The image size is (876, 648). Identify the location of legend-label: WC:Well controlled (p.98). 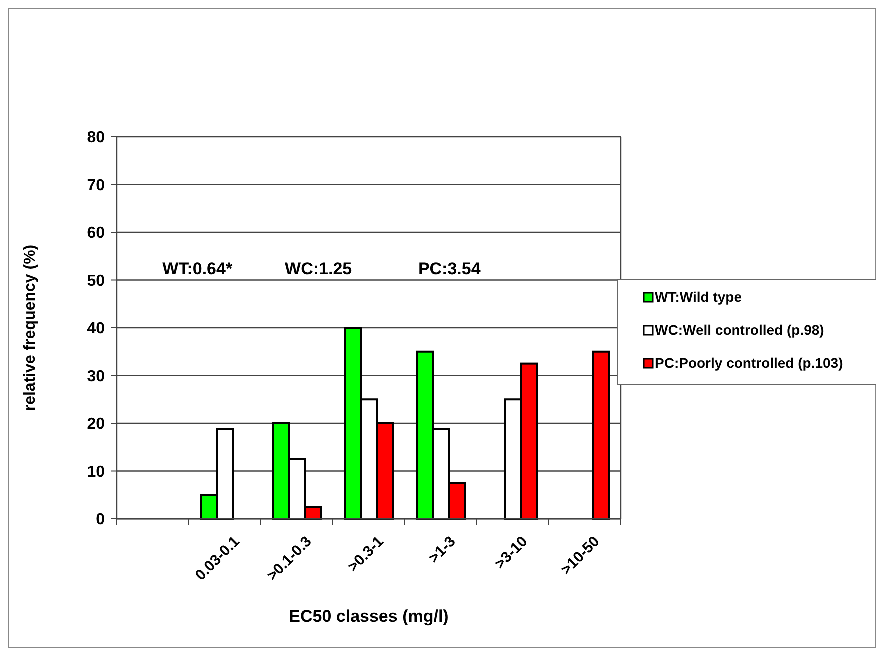
(739, 330).